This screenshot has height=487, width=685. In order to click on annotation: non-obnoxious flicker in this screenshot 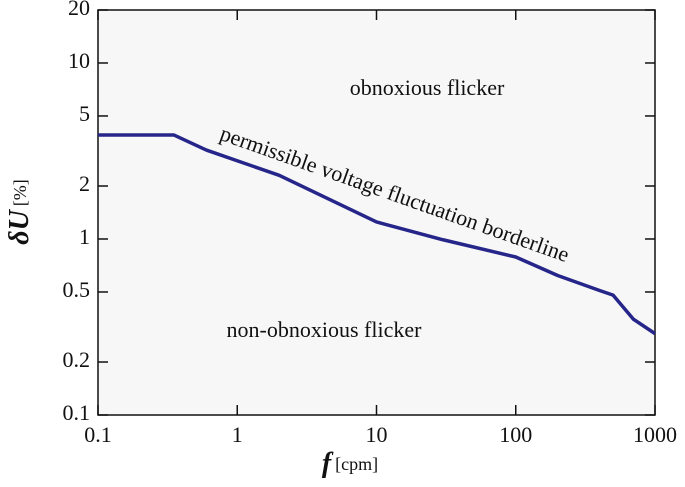, I will do `click(325, 329)`.